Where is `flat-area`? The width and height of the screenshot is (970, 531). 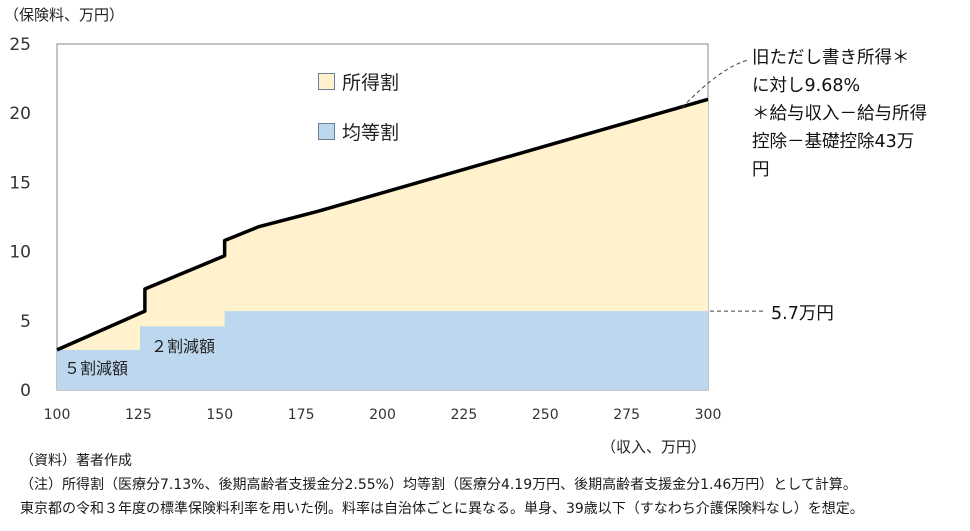 flat-area is located at coordinates (382, 350).